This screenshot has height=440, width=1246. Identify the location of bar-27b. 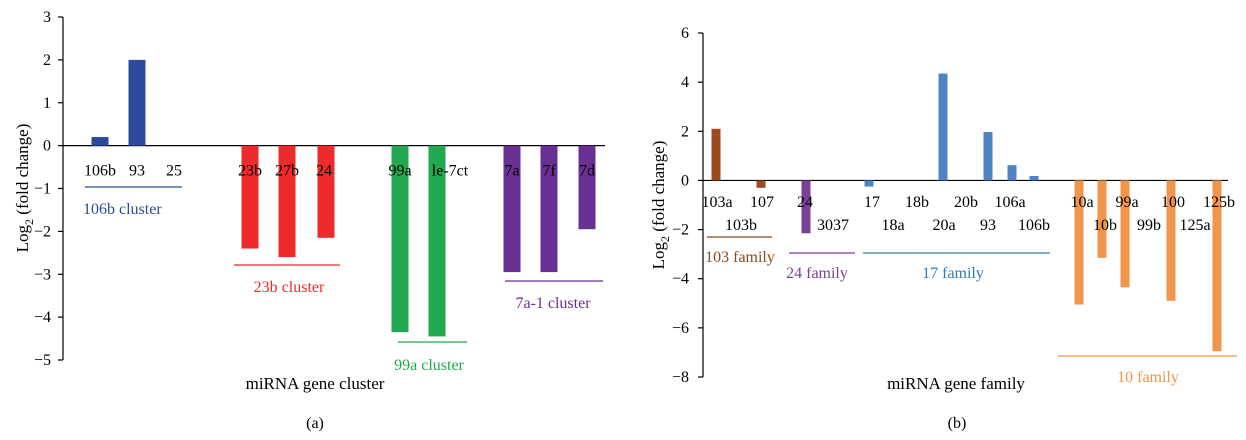
(287, 201).